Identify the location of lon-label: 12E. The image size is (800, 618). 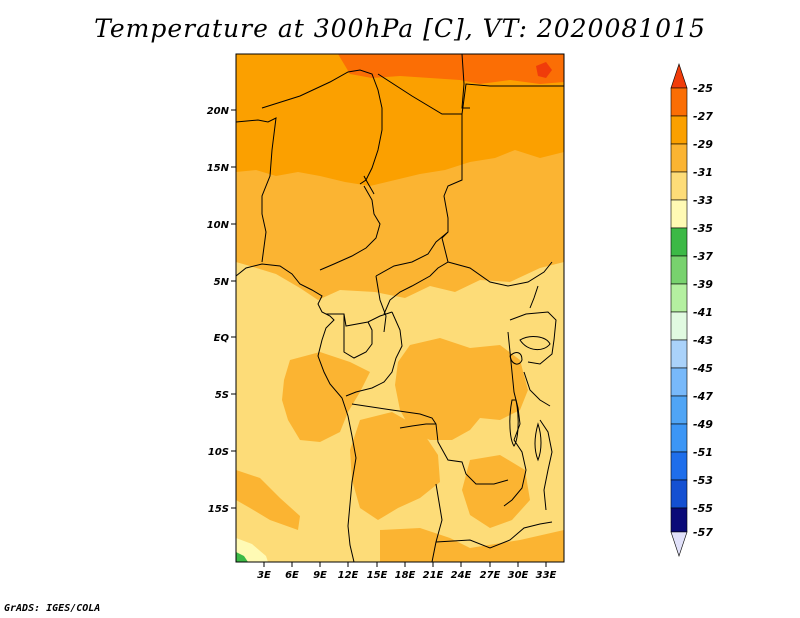
(348, 575).